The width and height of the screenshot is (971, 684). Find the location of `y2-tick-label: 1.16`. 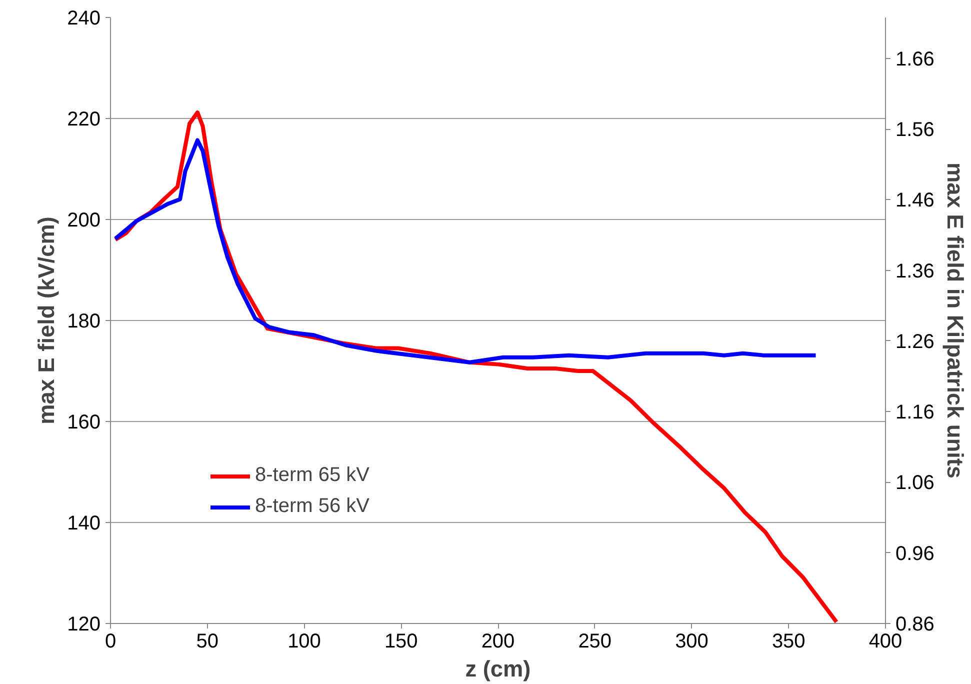

y2-tick-label: 1.16 is located at coordinates (915, 413).